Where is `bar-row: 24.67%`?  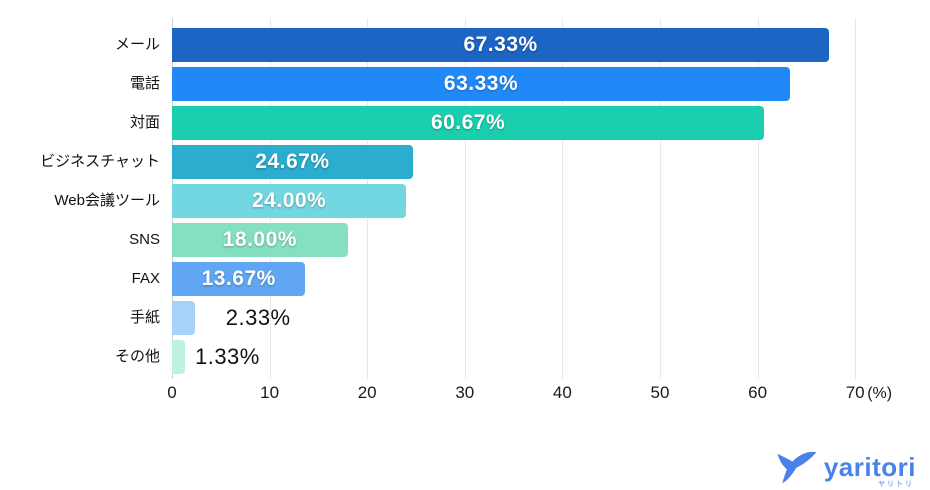 bar-row: 24.67% is located at coordinates (525, 162).